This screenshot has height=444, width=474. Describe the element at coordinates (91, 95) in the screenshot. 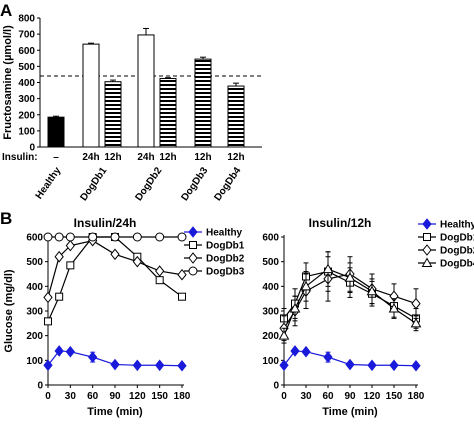

I see `bar-DogDb1-24h` at that location.